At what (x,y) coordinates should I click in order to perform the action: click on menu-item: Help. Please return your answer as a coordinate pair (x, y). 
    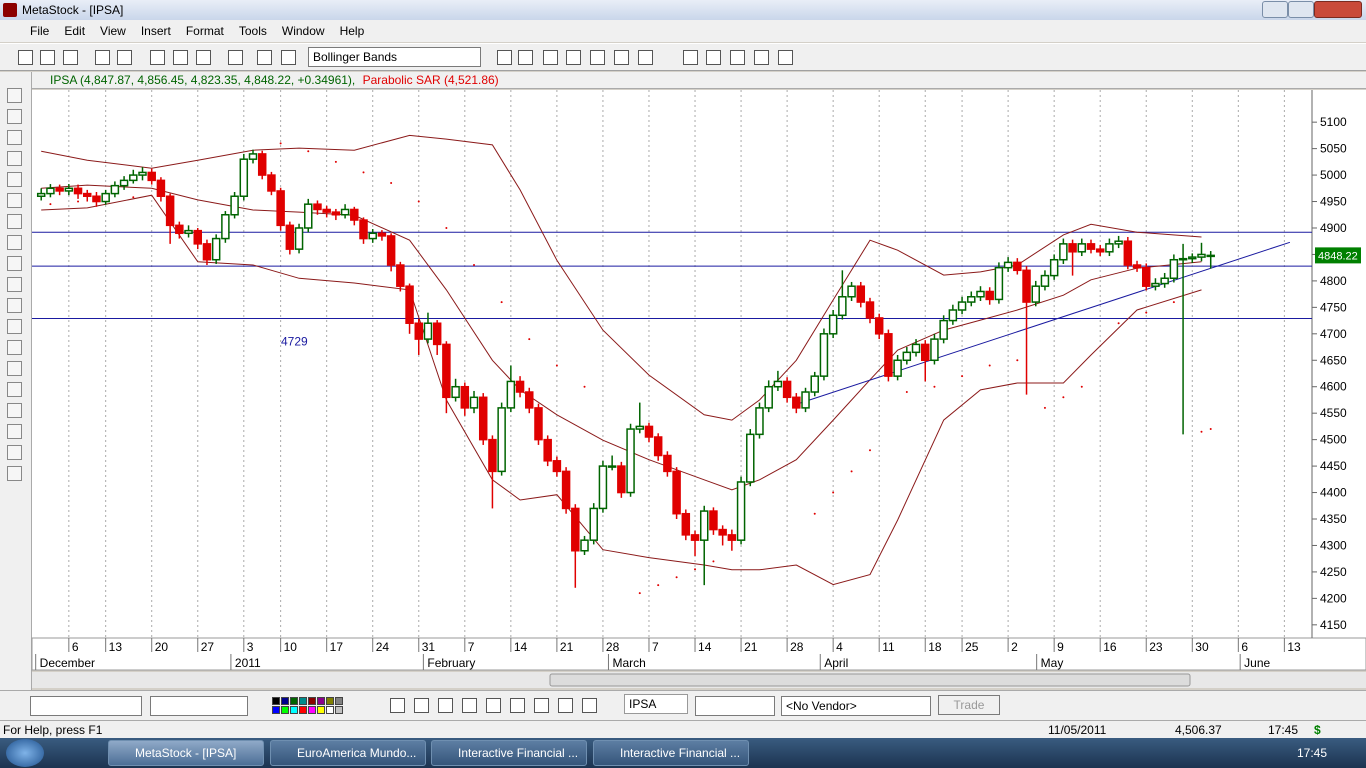
    Looking at the image, I should click on (352, 31).